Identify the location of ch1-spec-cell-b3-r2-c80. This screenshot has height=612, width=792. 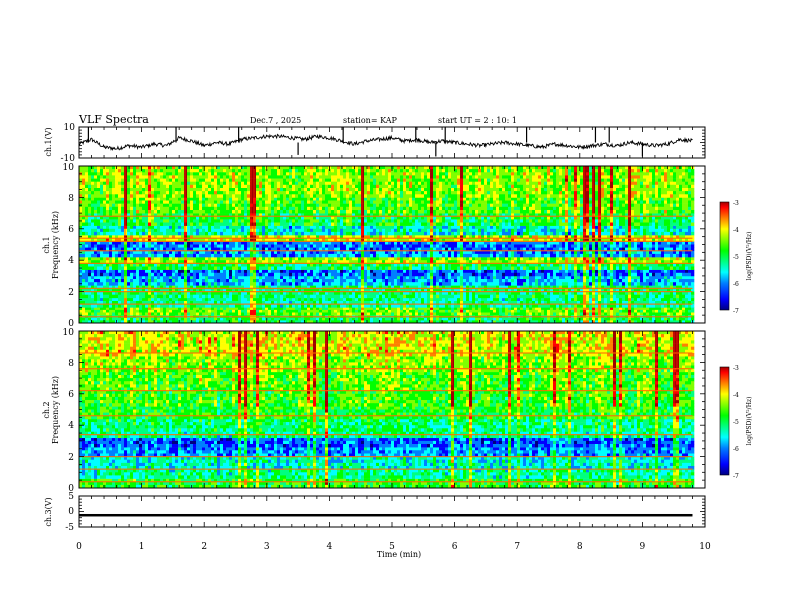
(321, 293).